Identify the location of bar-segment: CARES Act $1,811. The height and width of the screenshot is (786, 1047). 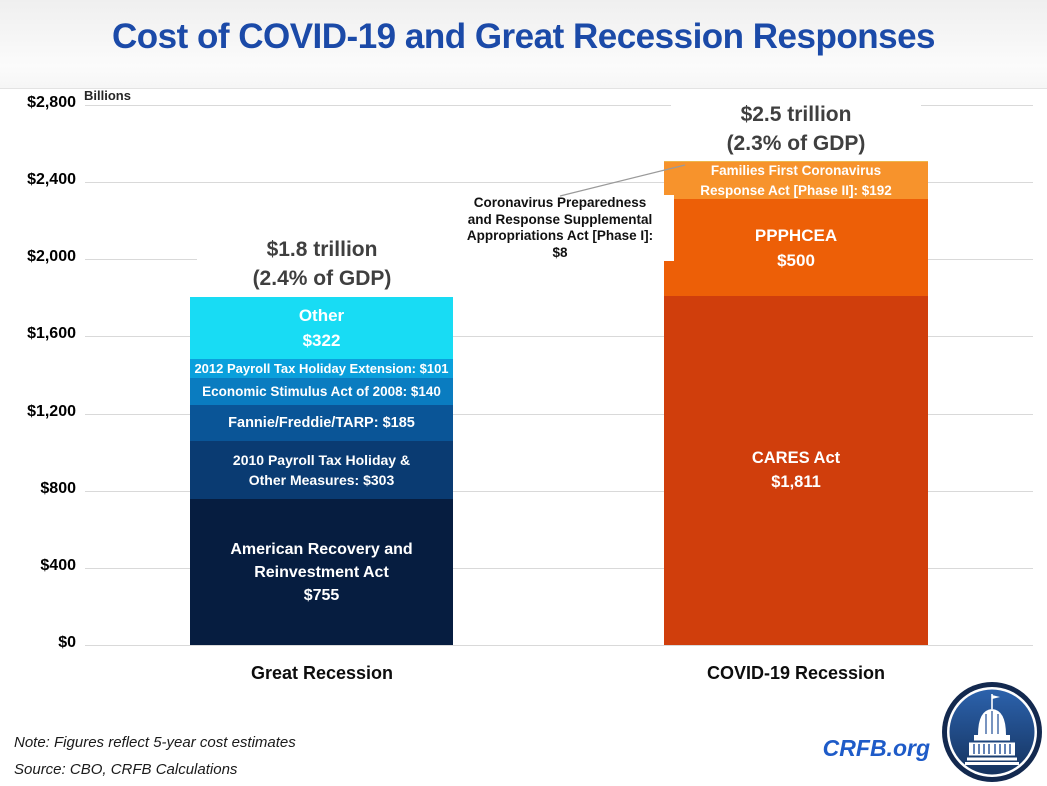
(796, 470).